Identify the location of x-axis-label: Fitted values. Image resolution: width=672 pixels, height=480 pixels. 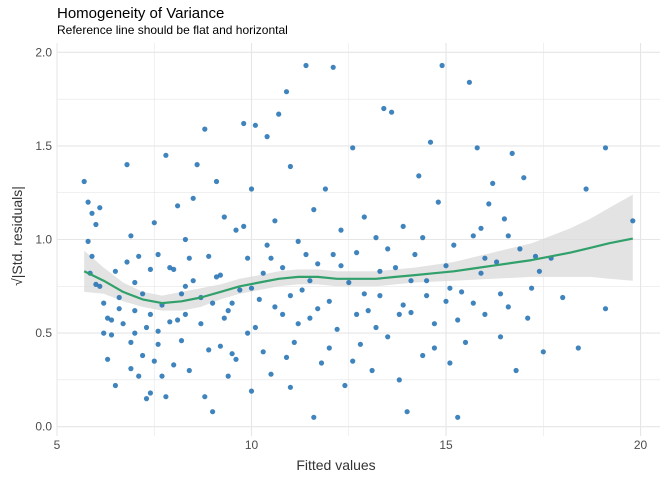
(336, 465).